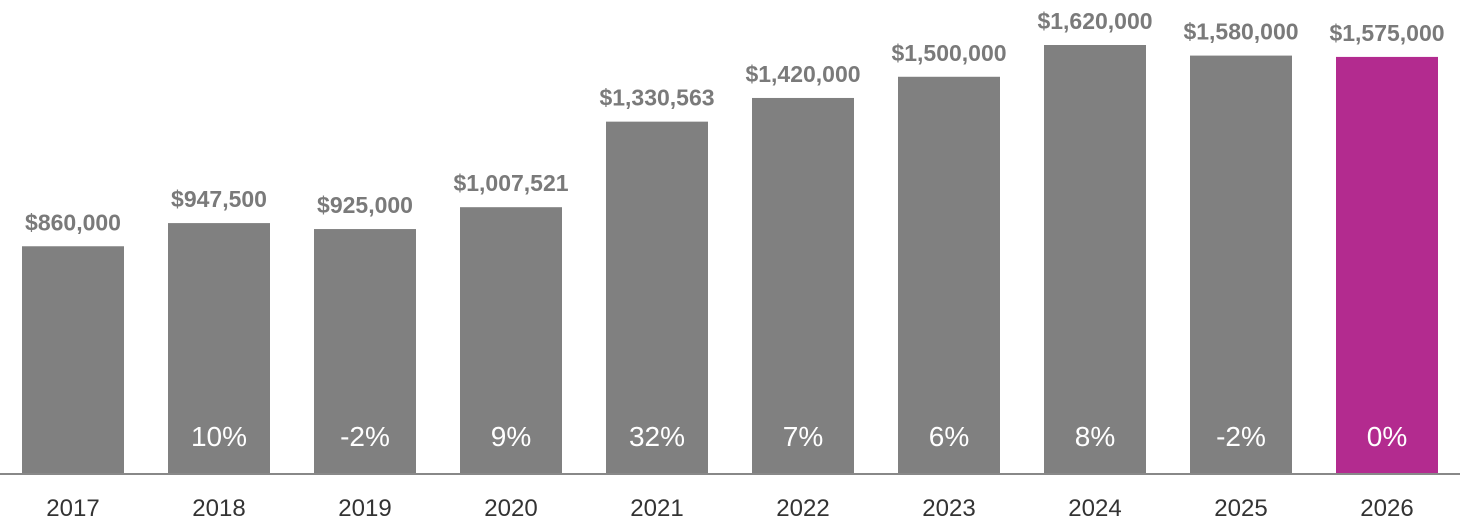 This screenshot has height=526, width=1460. Describe the element at coordinates (1094, 508) in the screenshot. I see `x-tick-label-2024: 2024` at that location.